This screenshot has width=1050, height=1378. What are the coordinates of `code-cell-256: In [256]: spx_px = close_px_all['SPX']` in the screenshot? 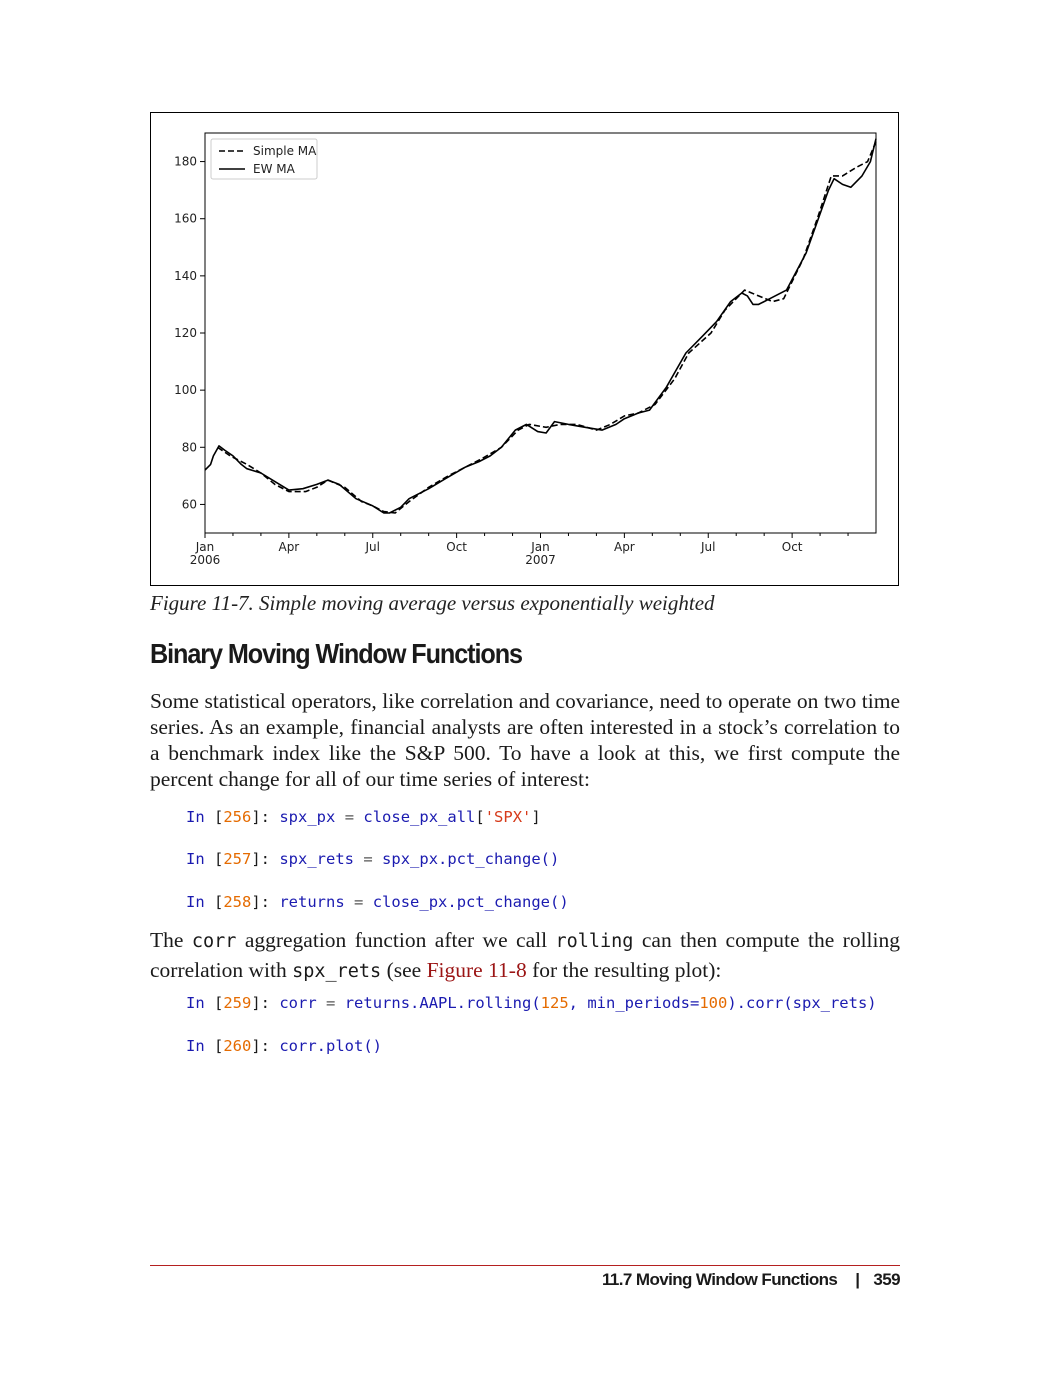 It's located at (363, 817).